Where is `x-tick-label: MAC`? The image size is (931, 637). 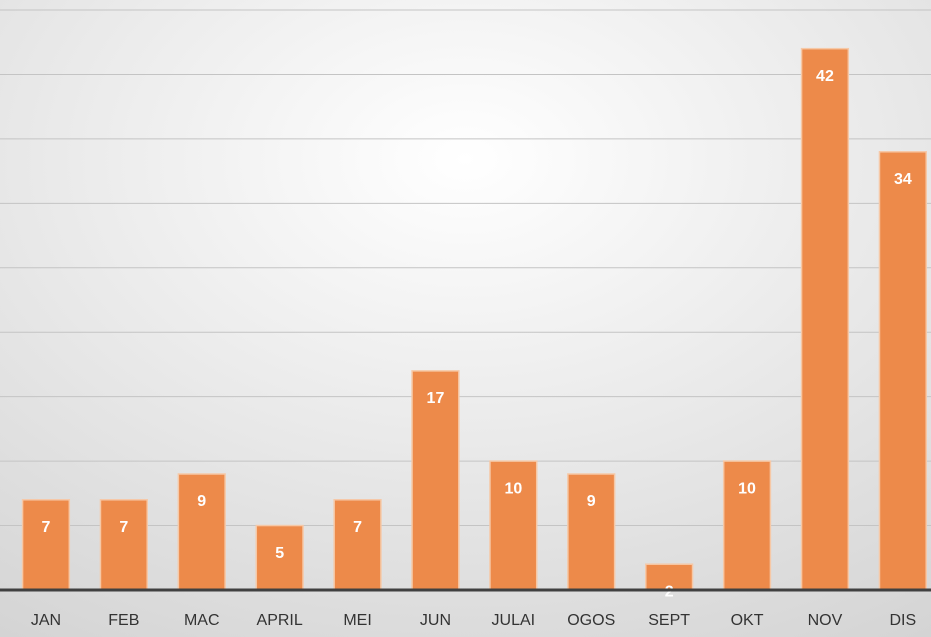
x-tick-label: MAC is located at coordinates (202, 620).